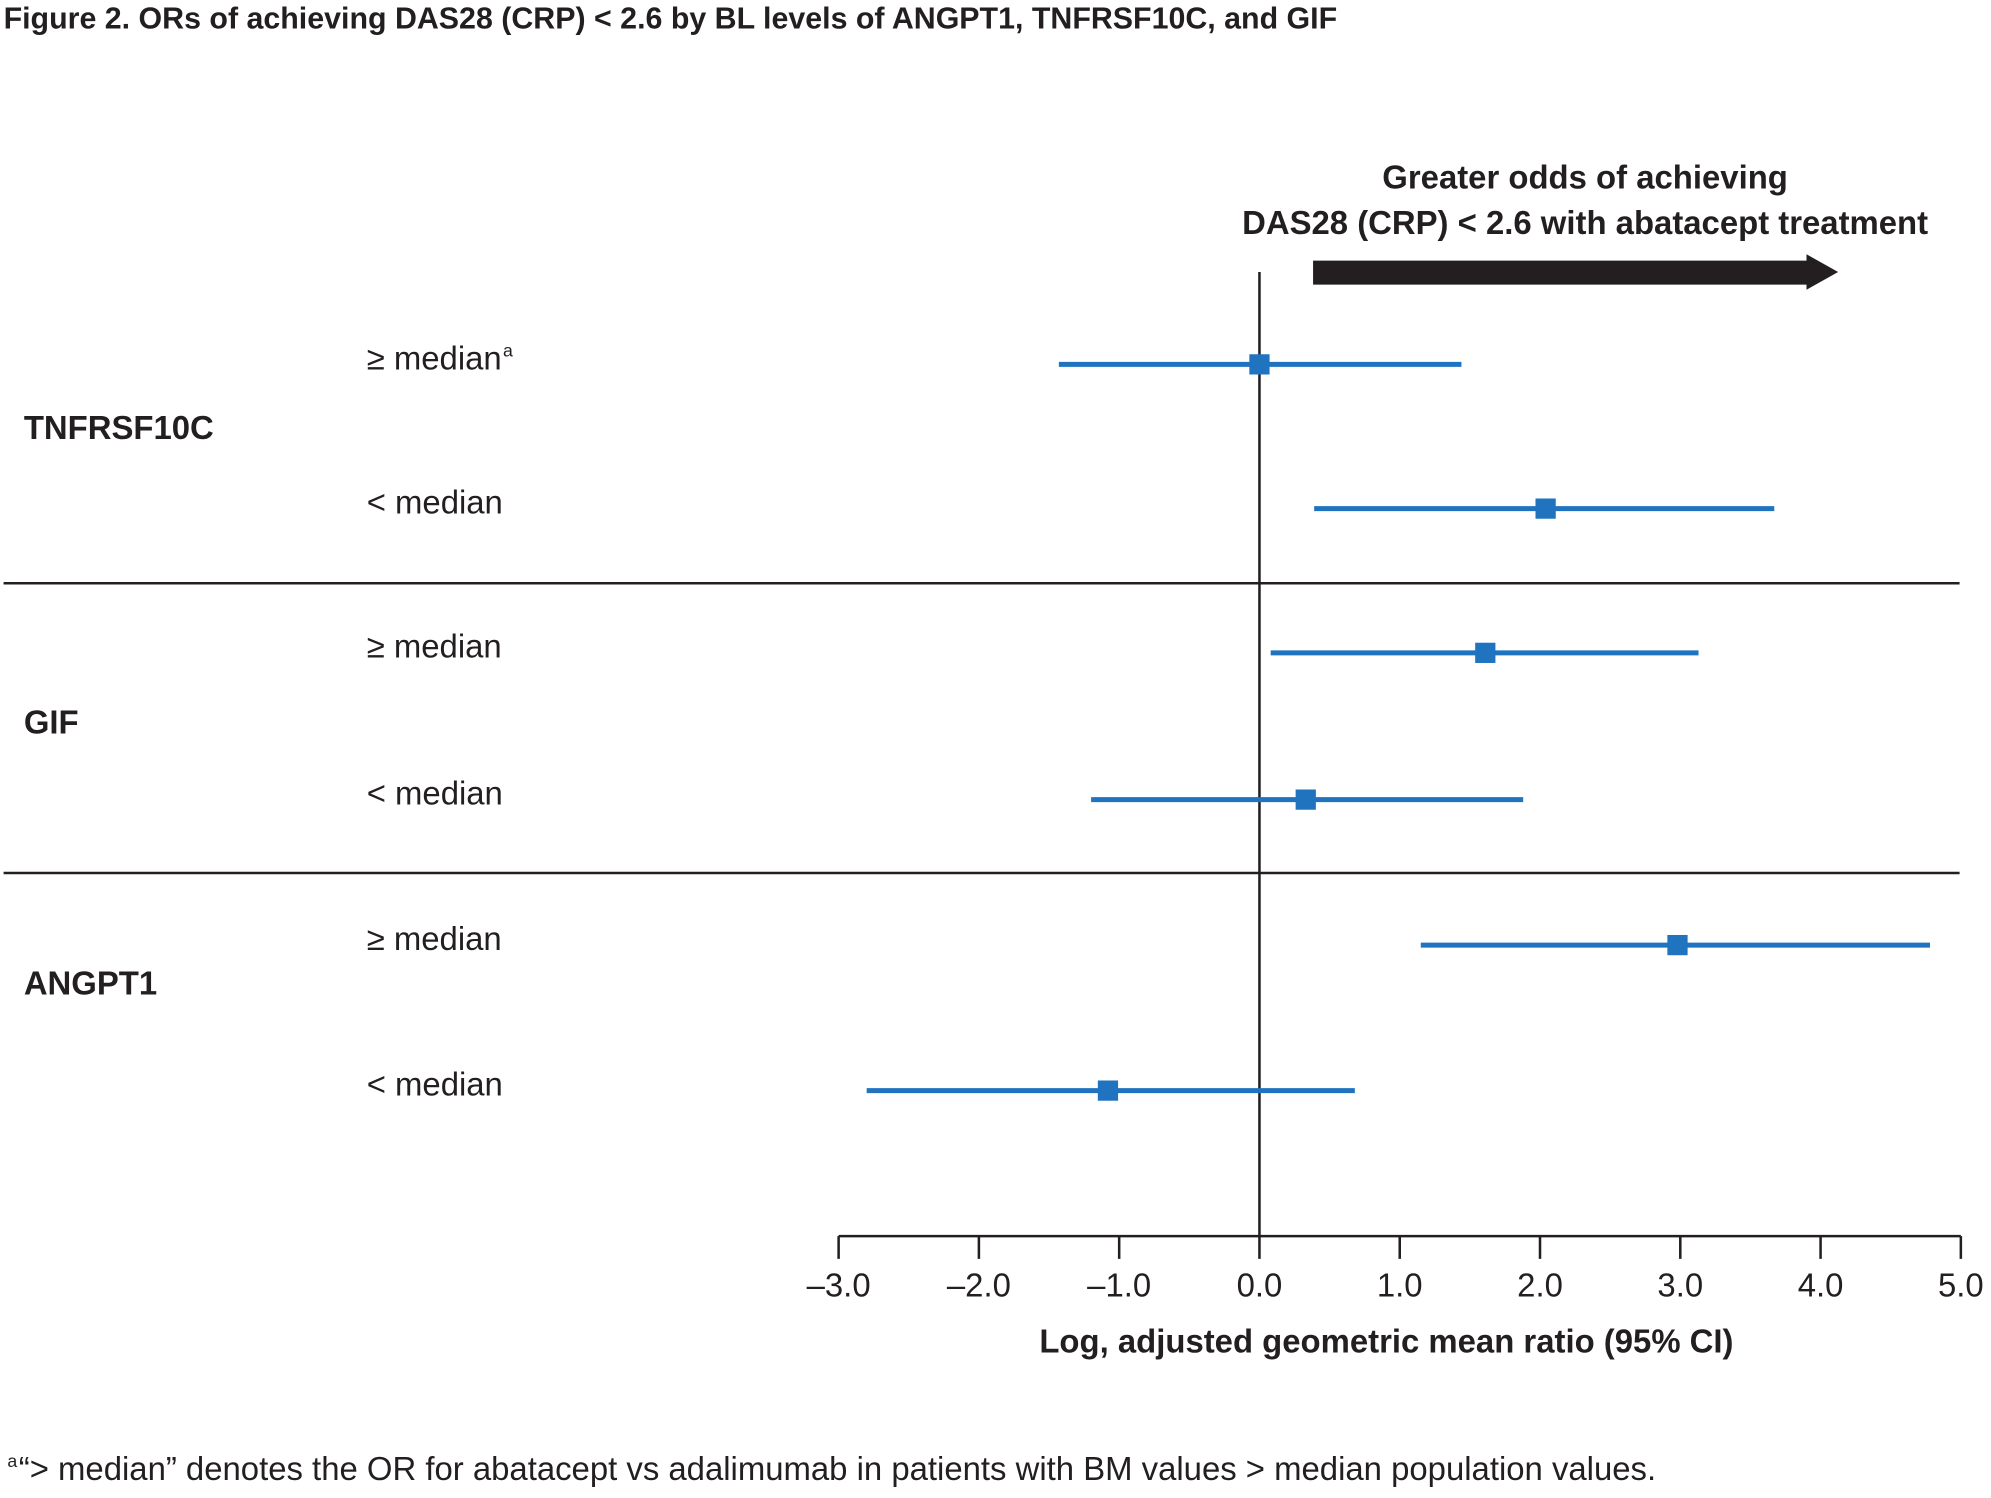 This screenshot has height=1498, width=1991. What do you see at coordinates (51, 722) in the screenshot?
I see `group-label: GIF` at bounding box center [51, 722].